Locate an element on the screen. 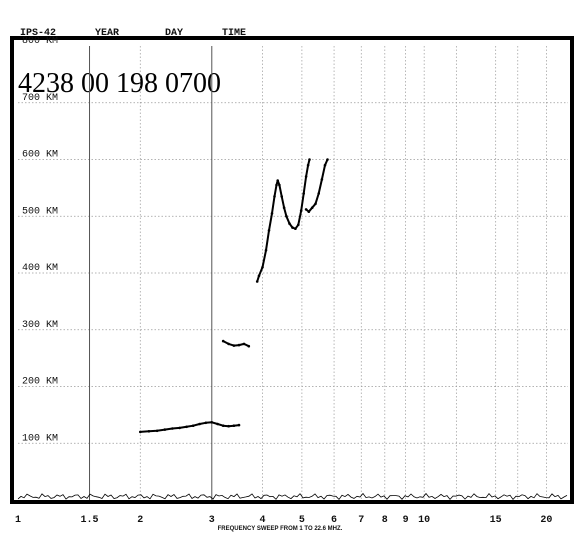 Image resolution: width=578 pixels, height=546 pixels. x-tick-label: 7 is located at coordinates (361, 520).